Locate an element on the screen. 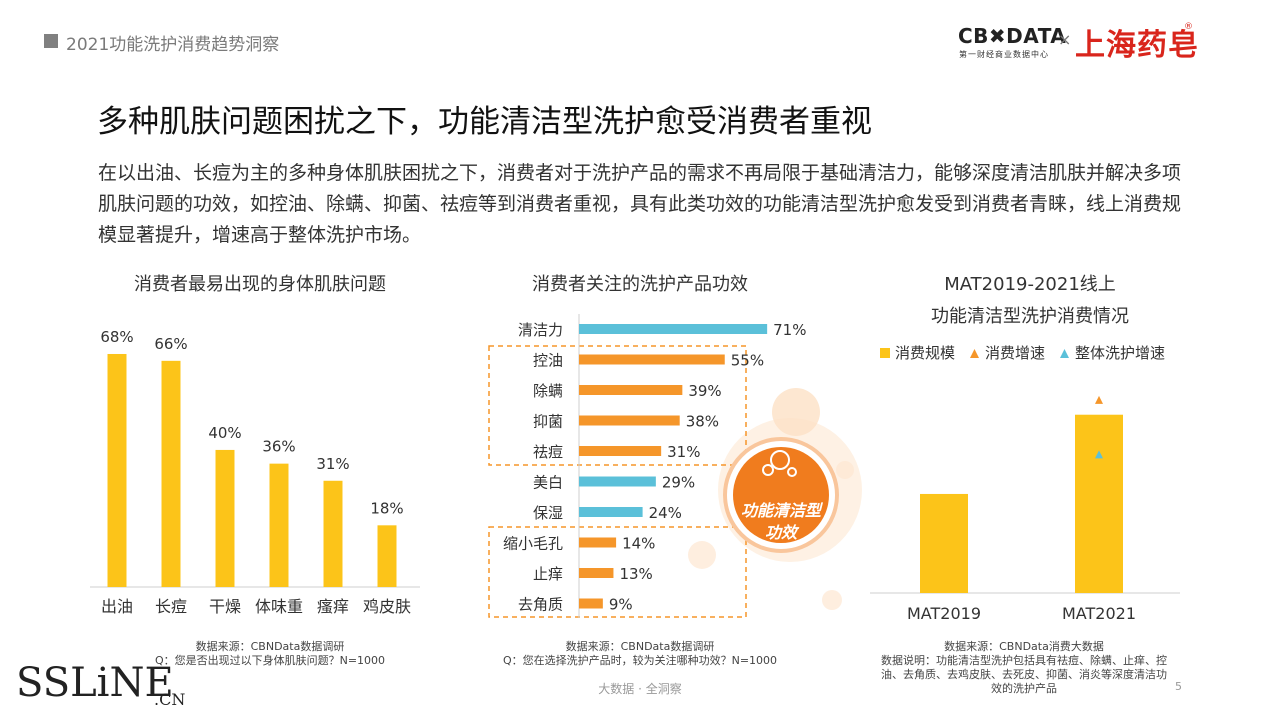 The height and width of the screenshot is (720, 1280). chart2-category-label: 抑菌 is located at coordinates (548, 422).